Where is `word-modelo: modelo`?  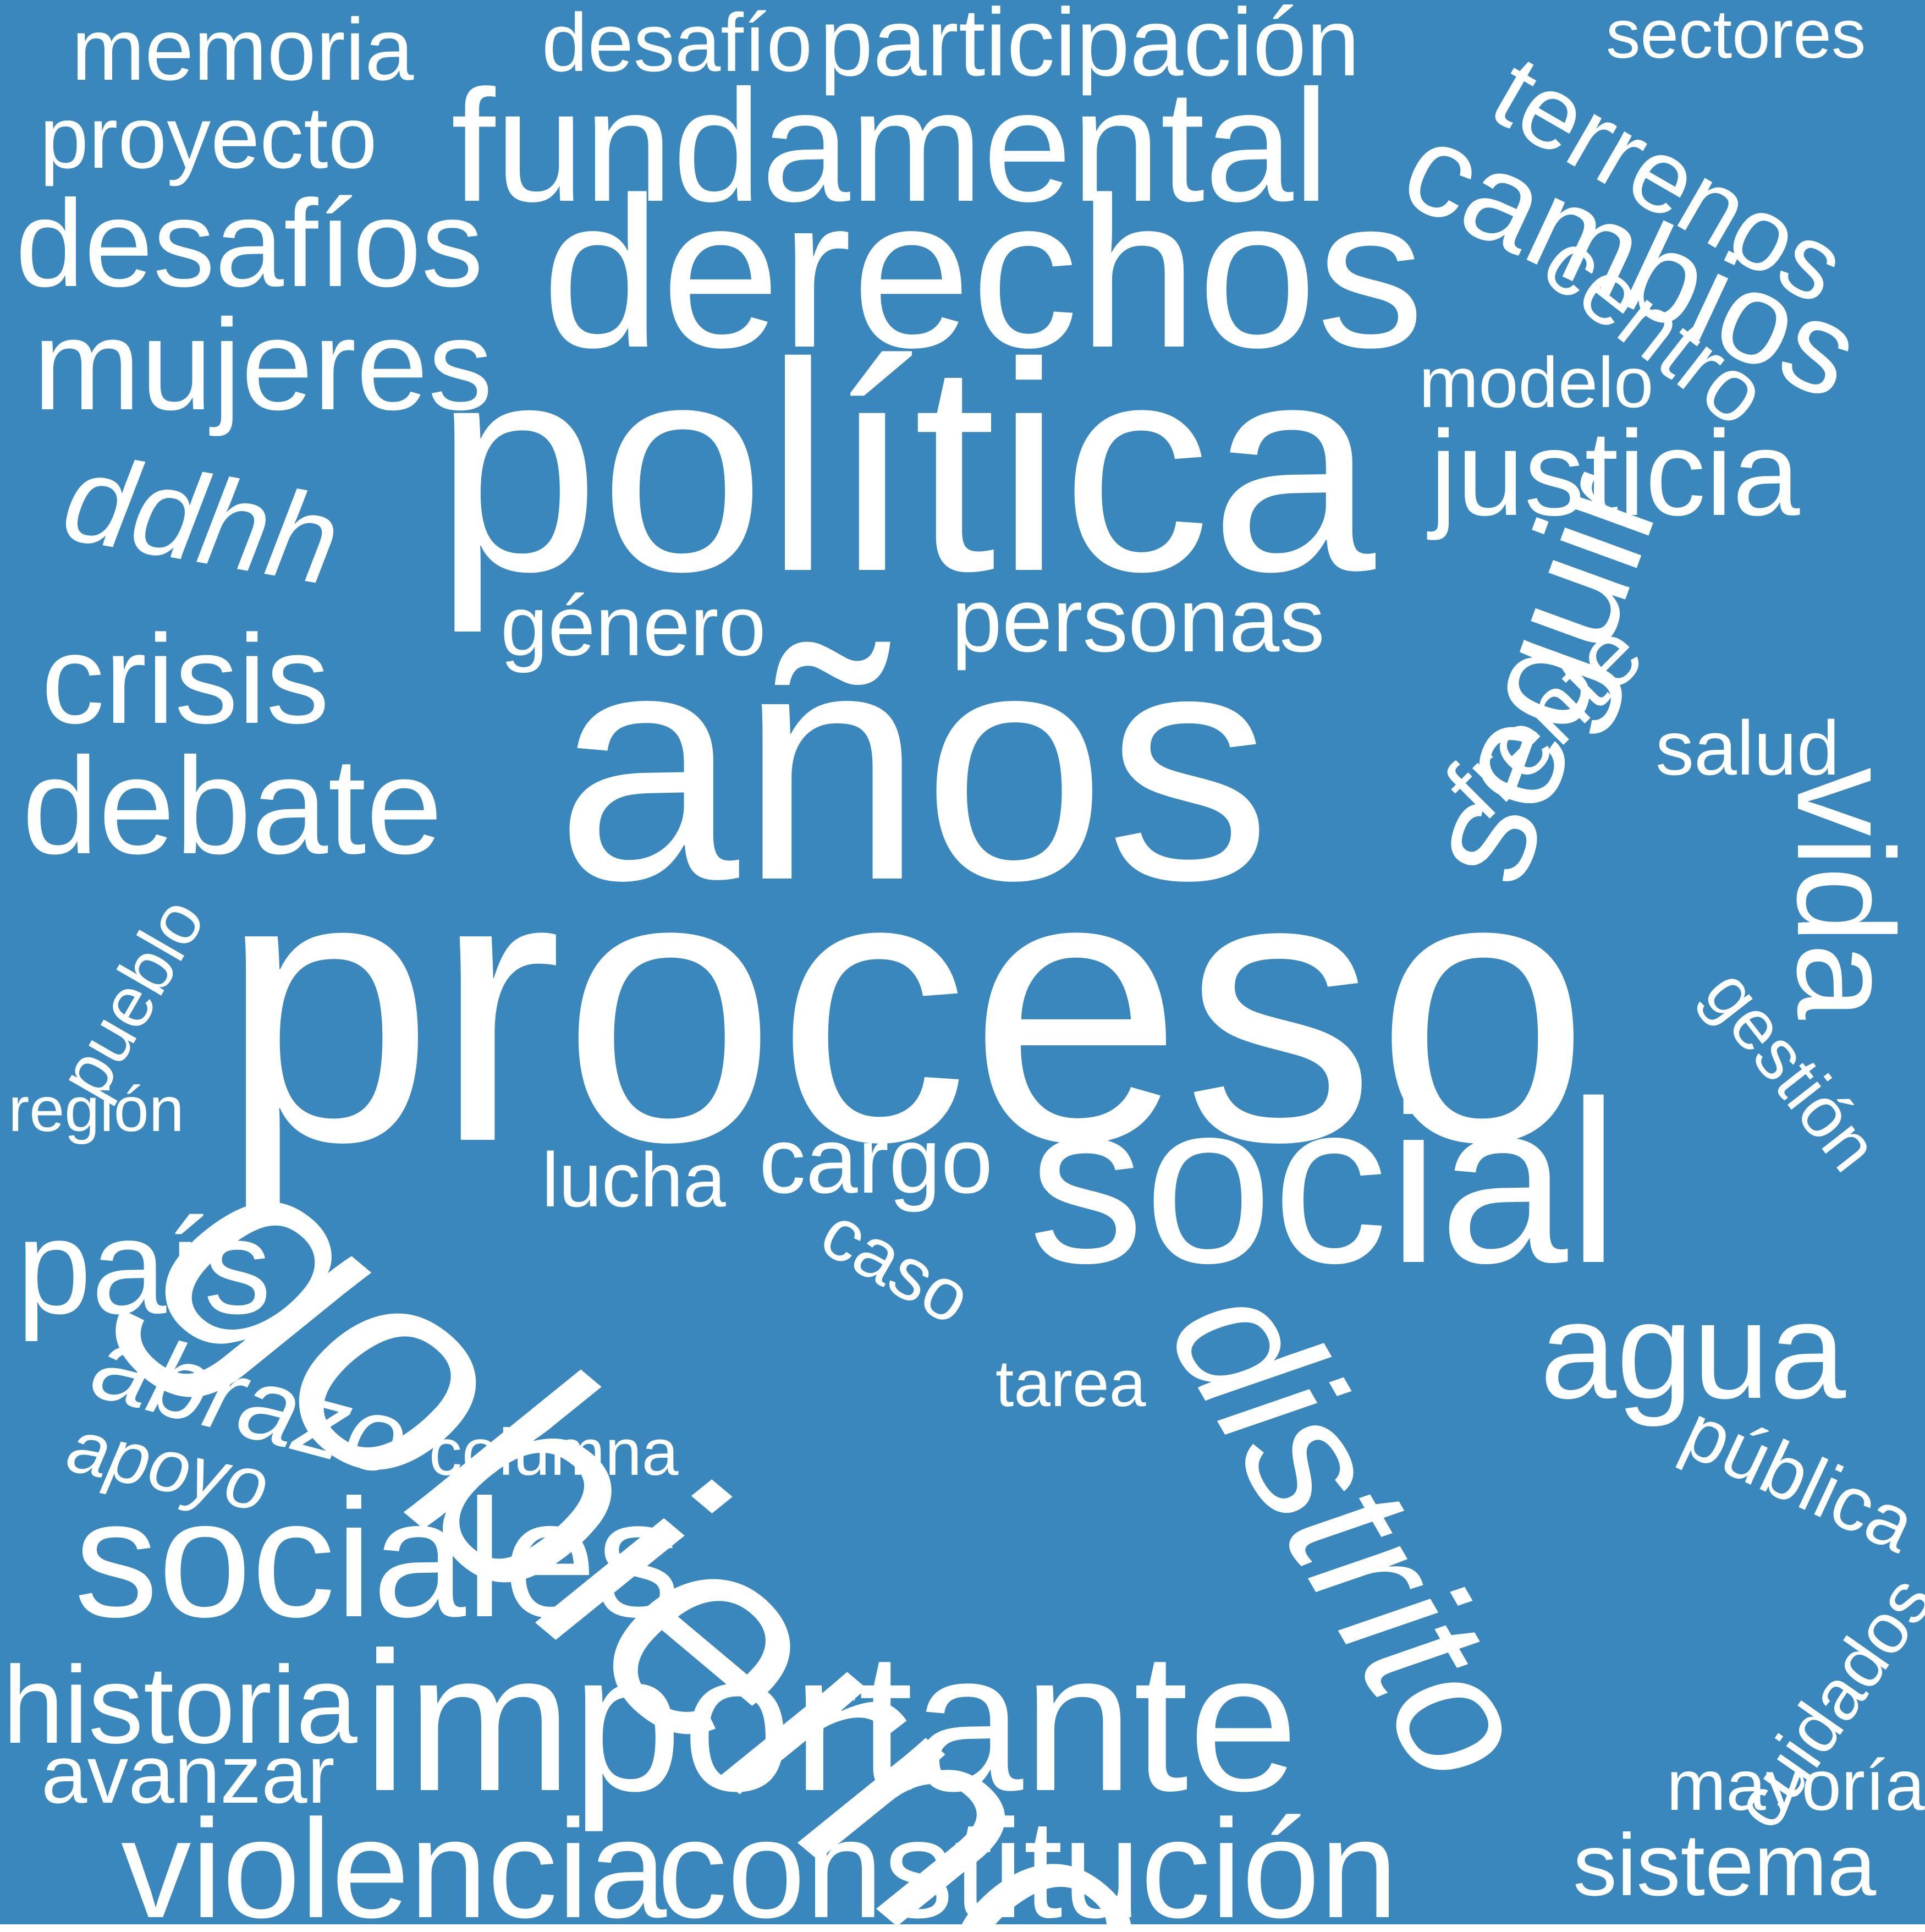 word-modelo: modelo is located at coordinates (1536, 382).